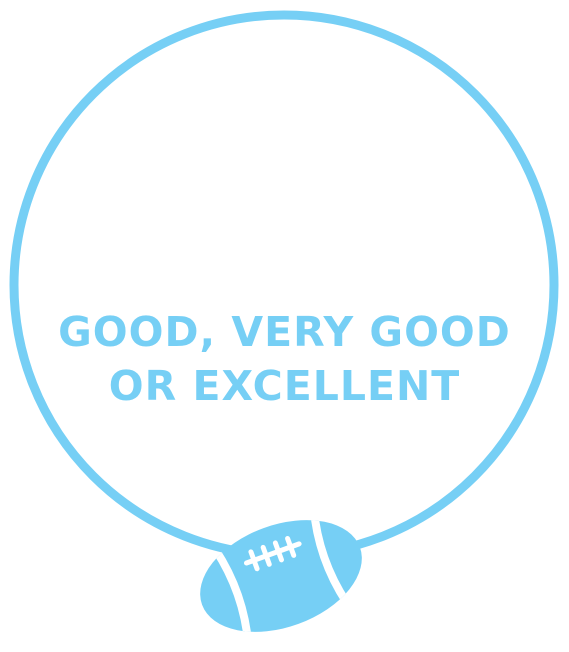 Image resolution: width=569 pixels, height=652 pixels. I want to click on caption-line-1: GOOD, VERY GOOD, so click(284, 332).